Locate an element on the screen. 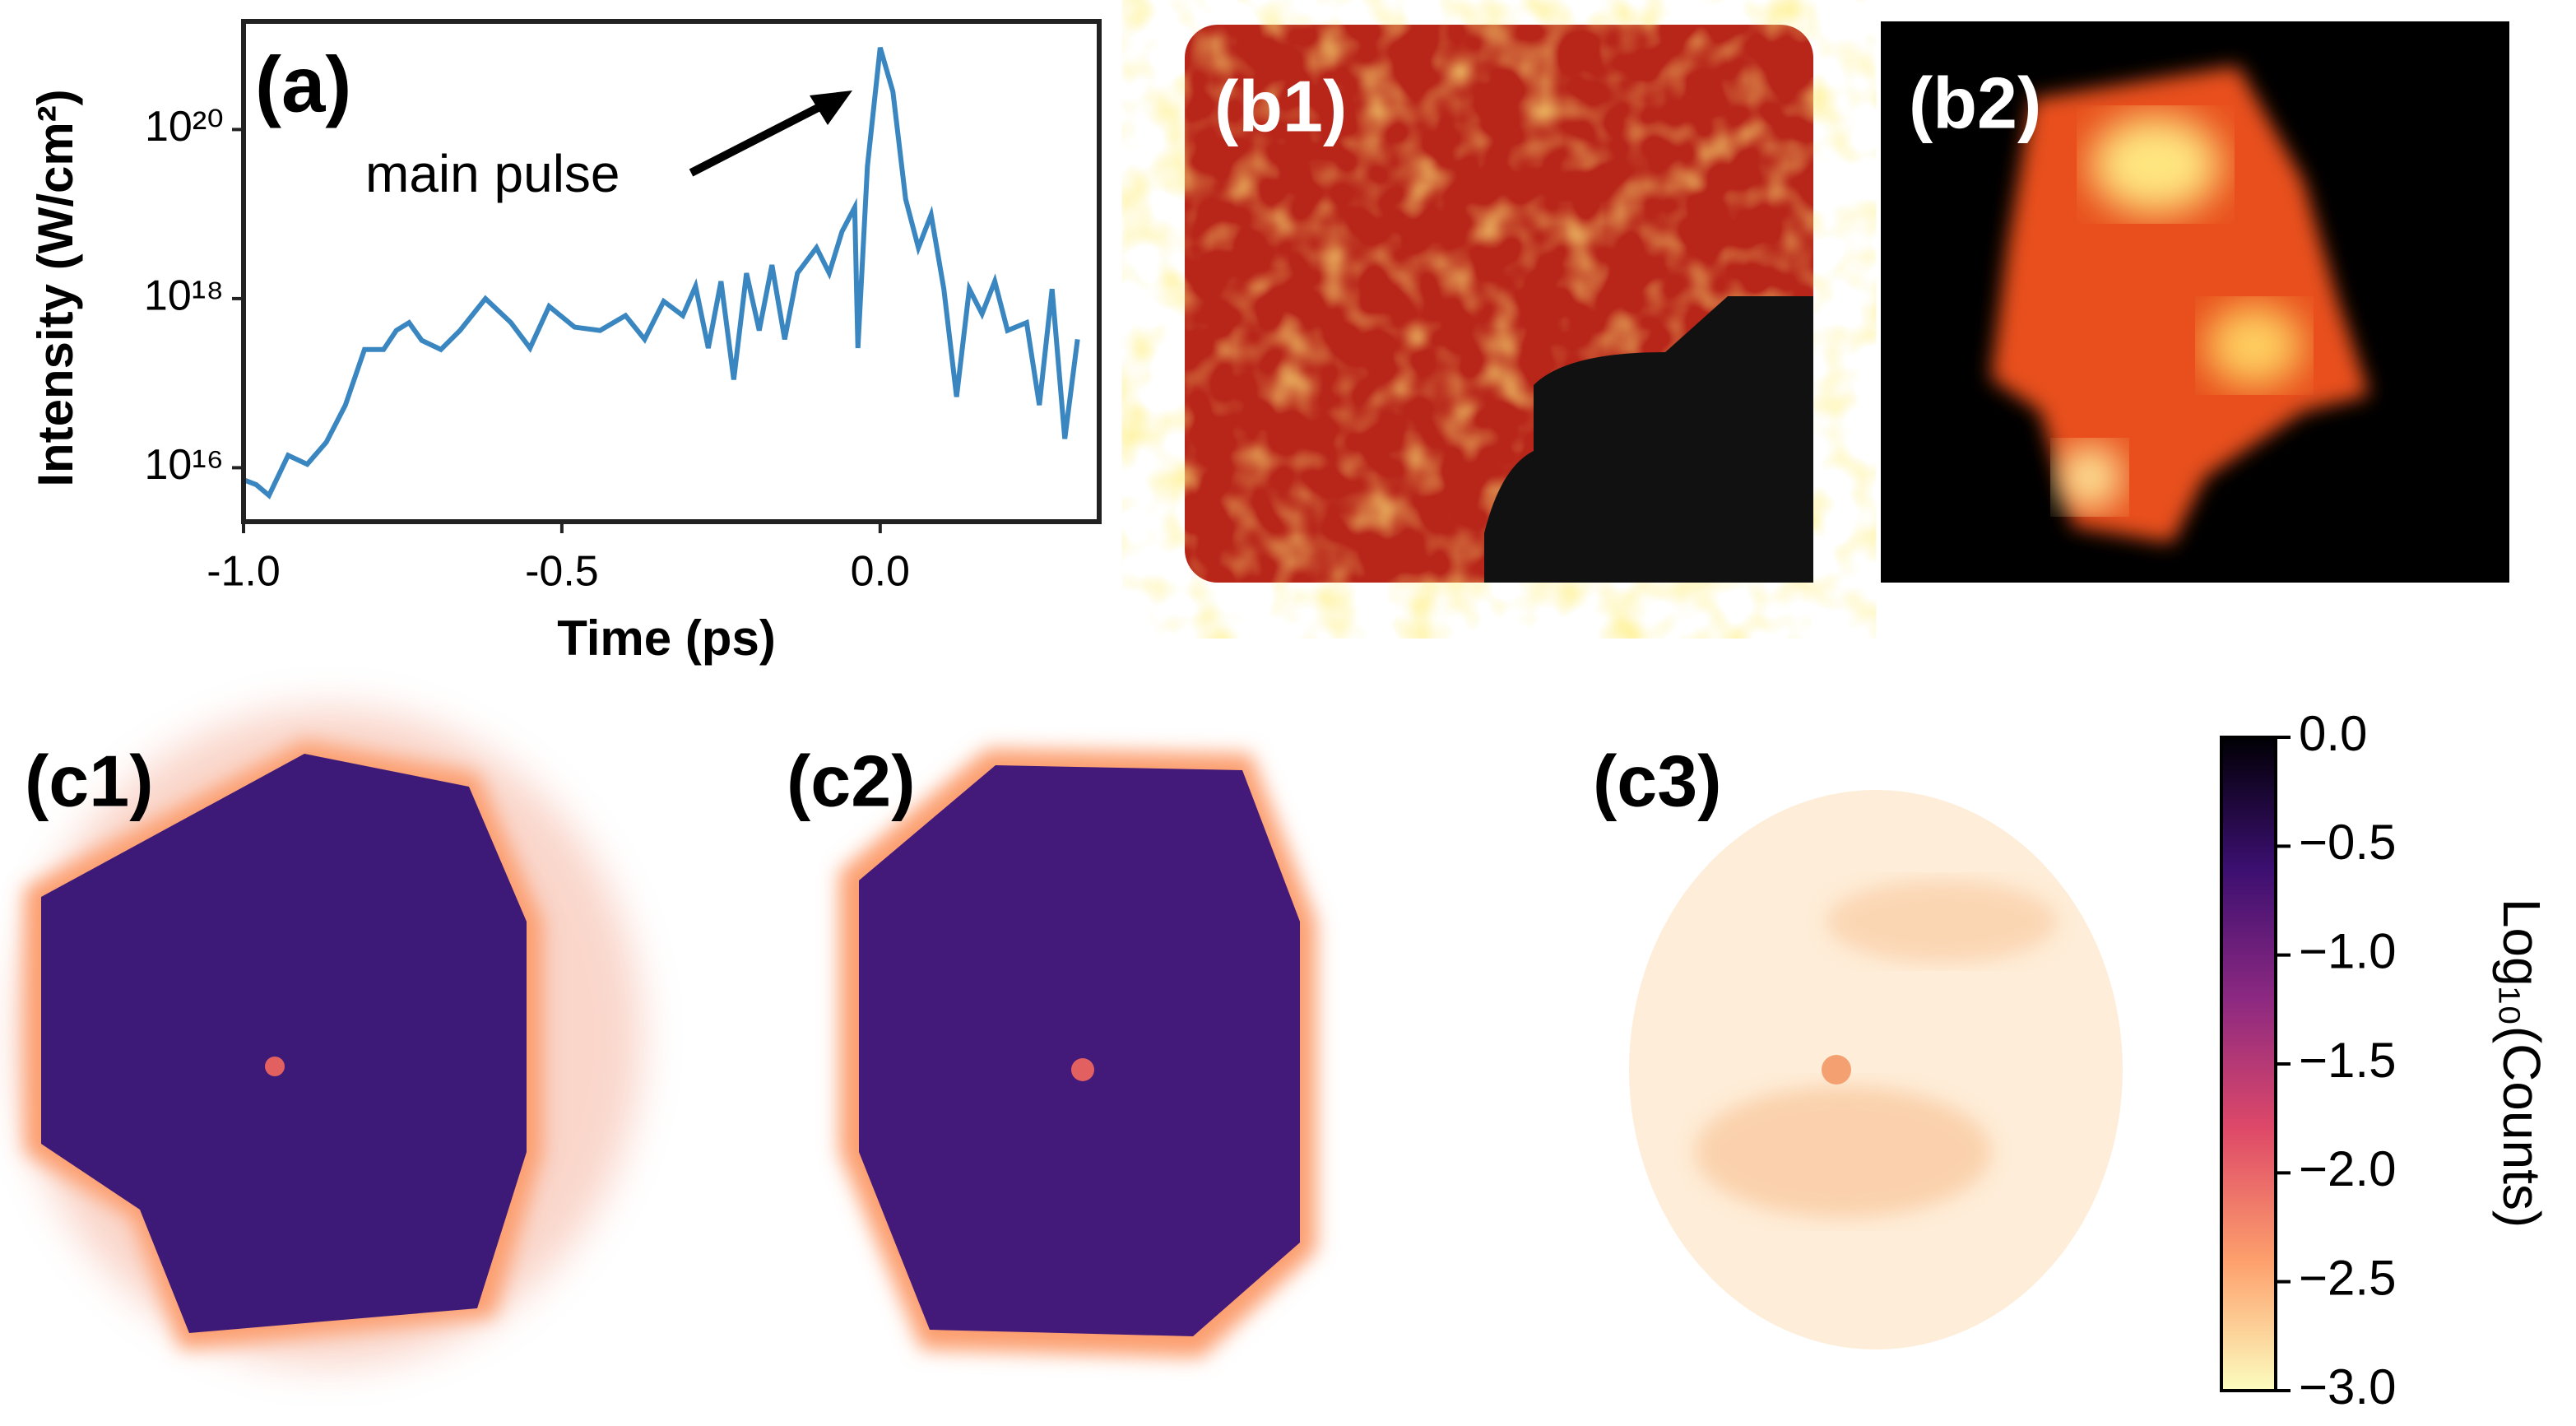 This screenshot has width=2576, height=1426. panel-label: (a) is located at coordinates (303, 84).